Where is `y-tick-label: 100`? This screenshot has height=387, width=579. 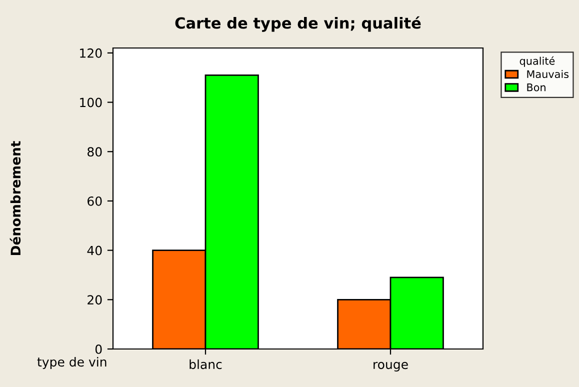 y-tick-label: 100 is located at coordinates (91, 103).